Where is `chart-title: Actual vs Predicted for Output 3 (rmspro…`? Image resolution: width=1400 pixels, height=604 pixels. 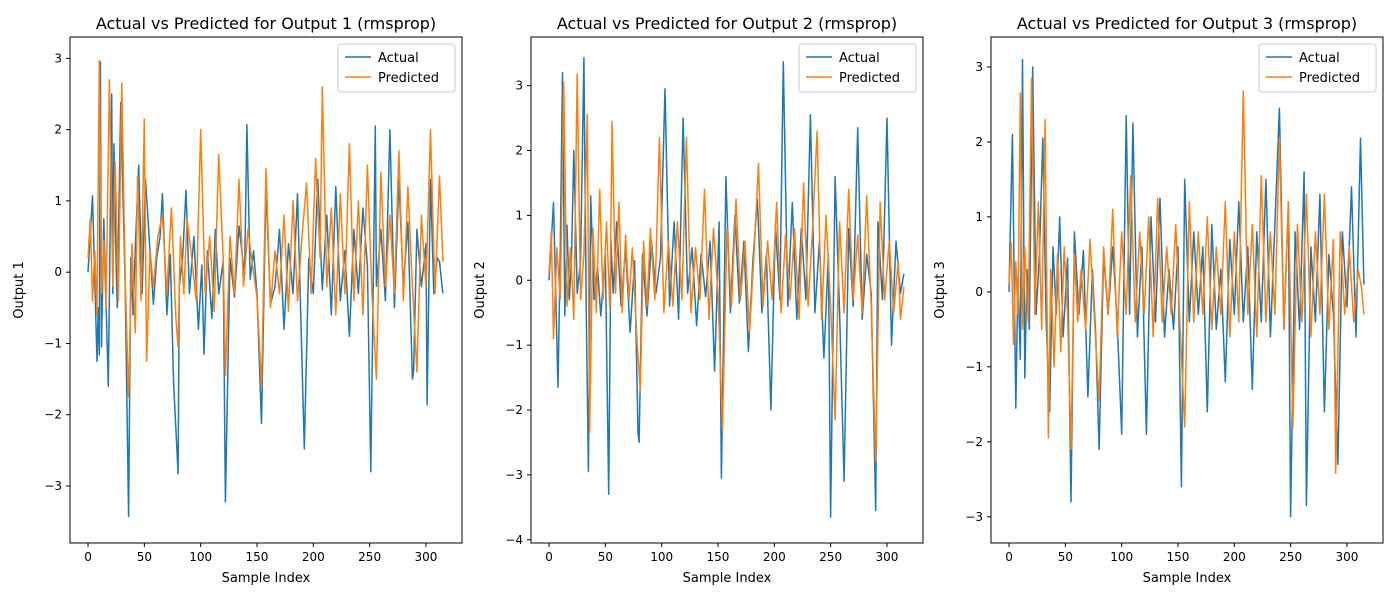 chart-title: Actual vs Predicted for Output 3 (rmspro… is located at coordinates (1187, 23).